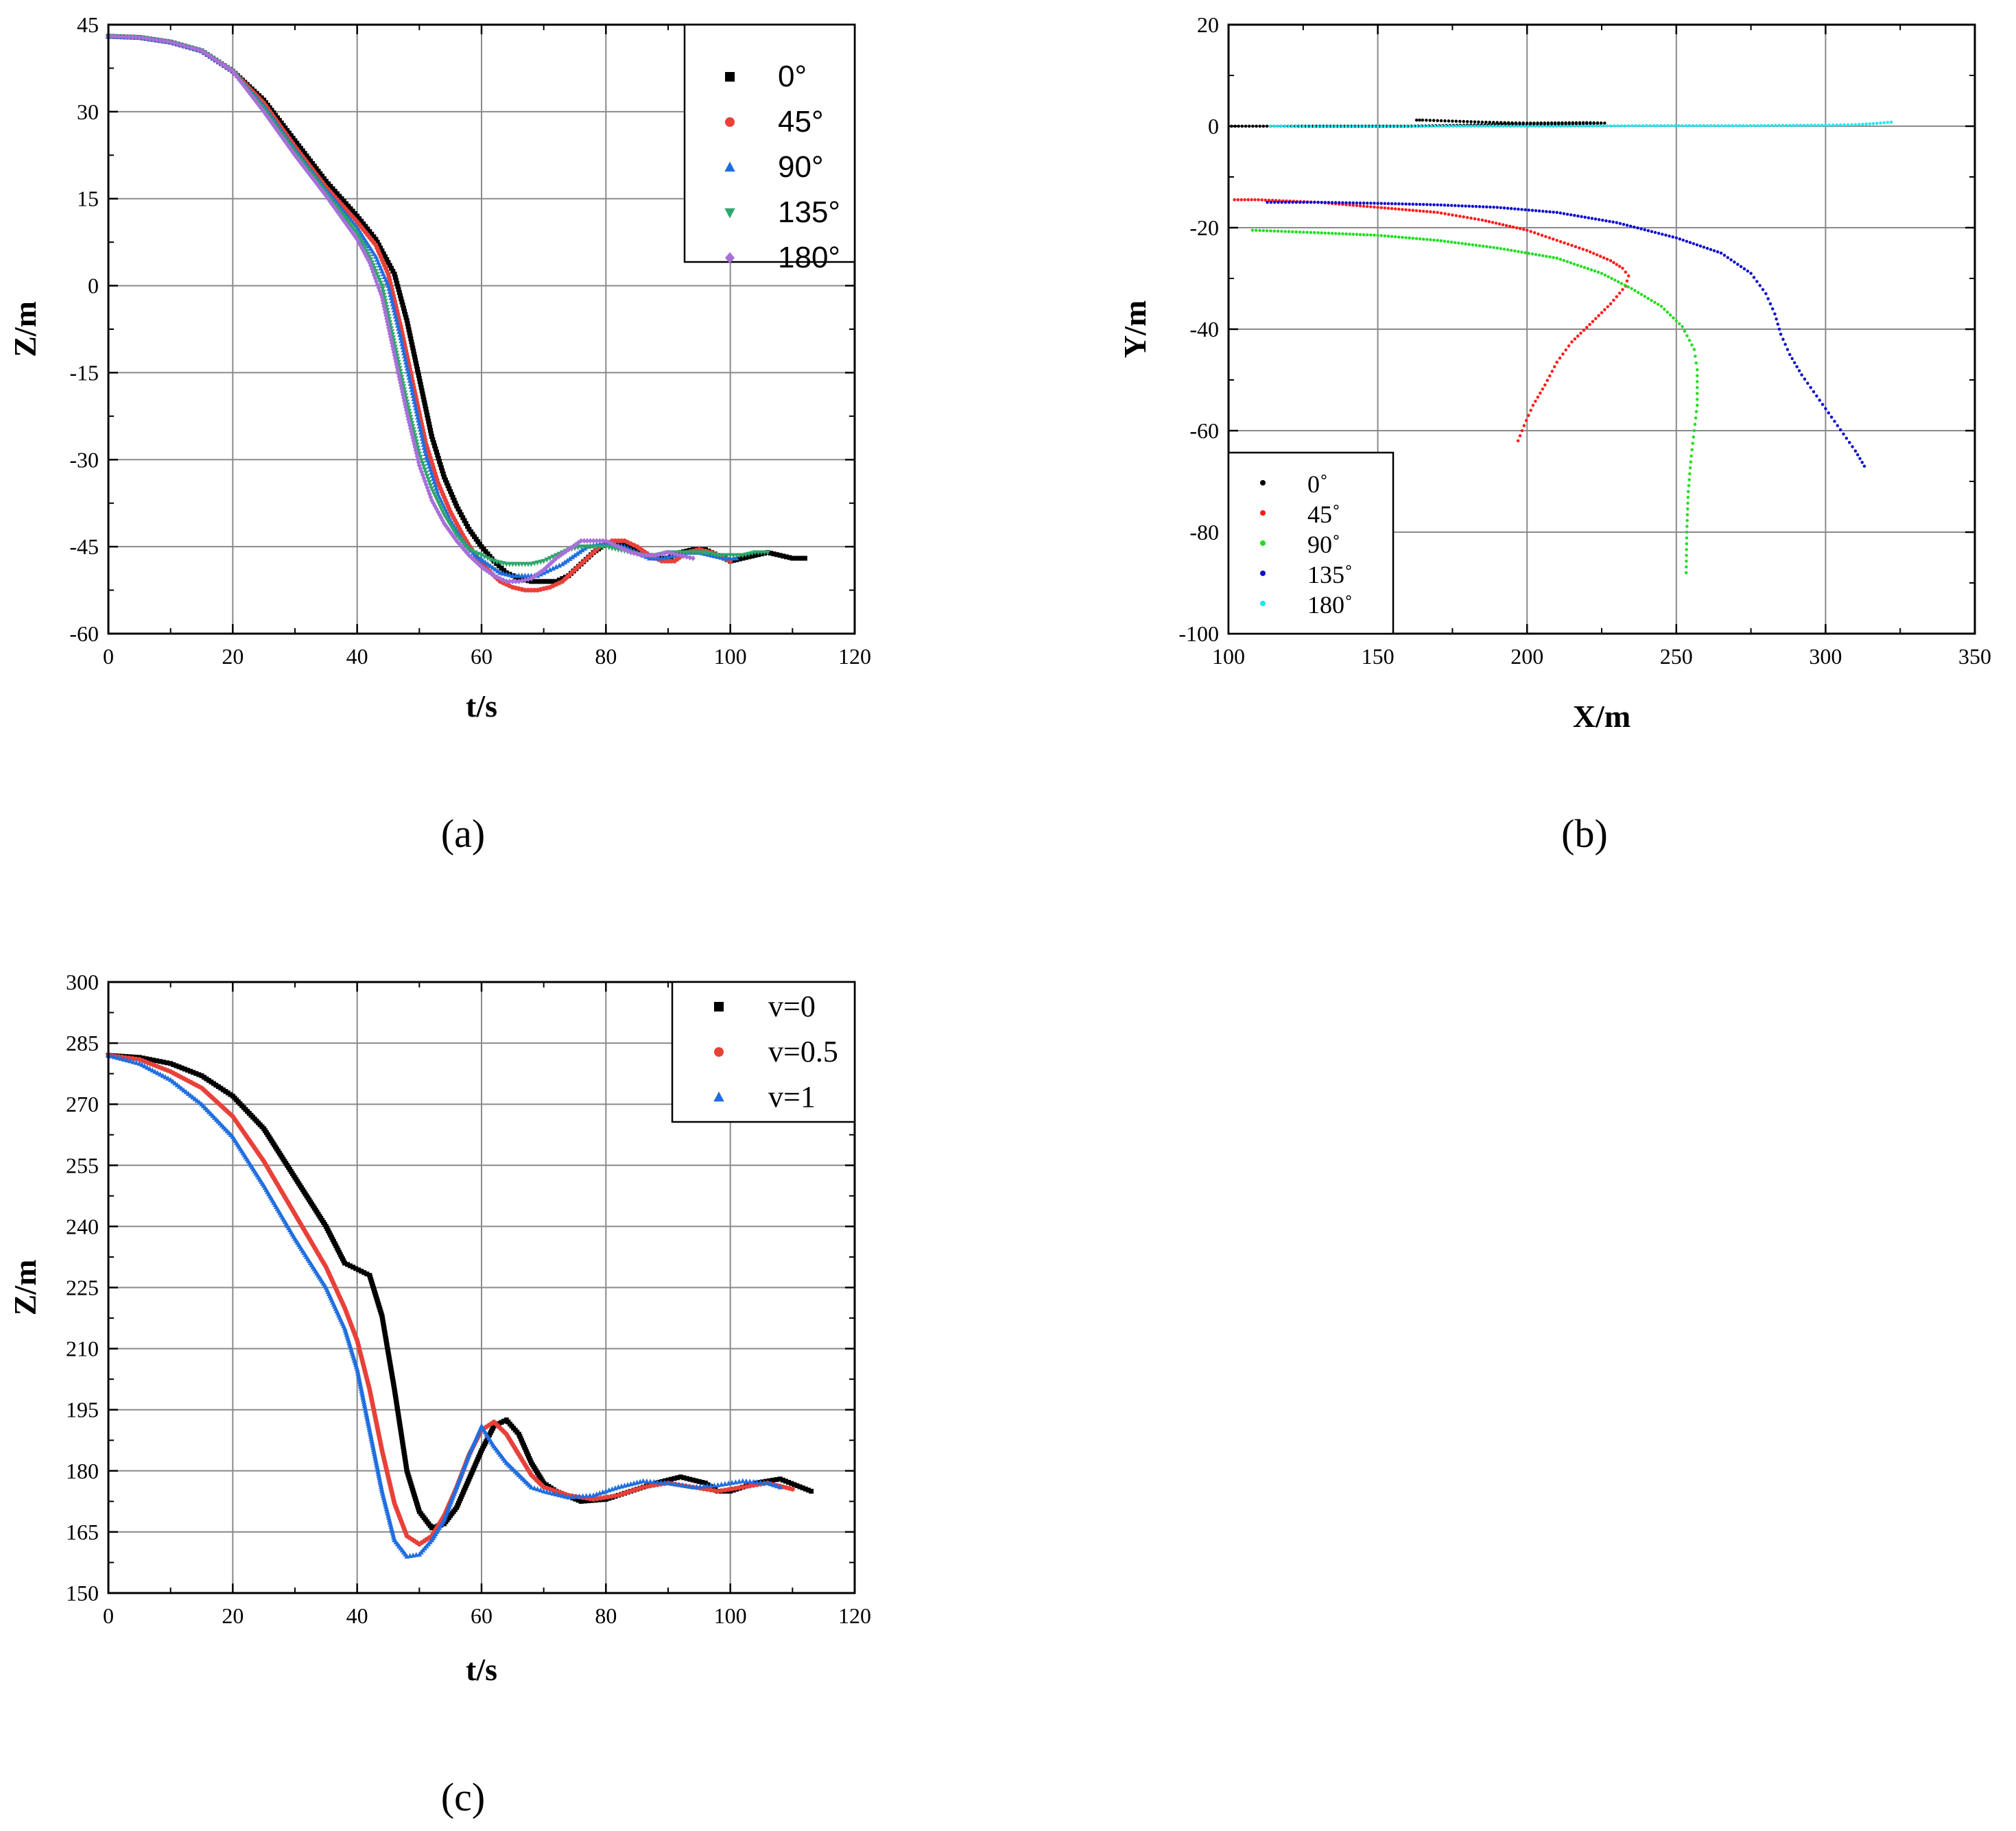 The image size is (2016, 1831). I want to click on series-layer, so click(460, 1305).